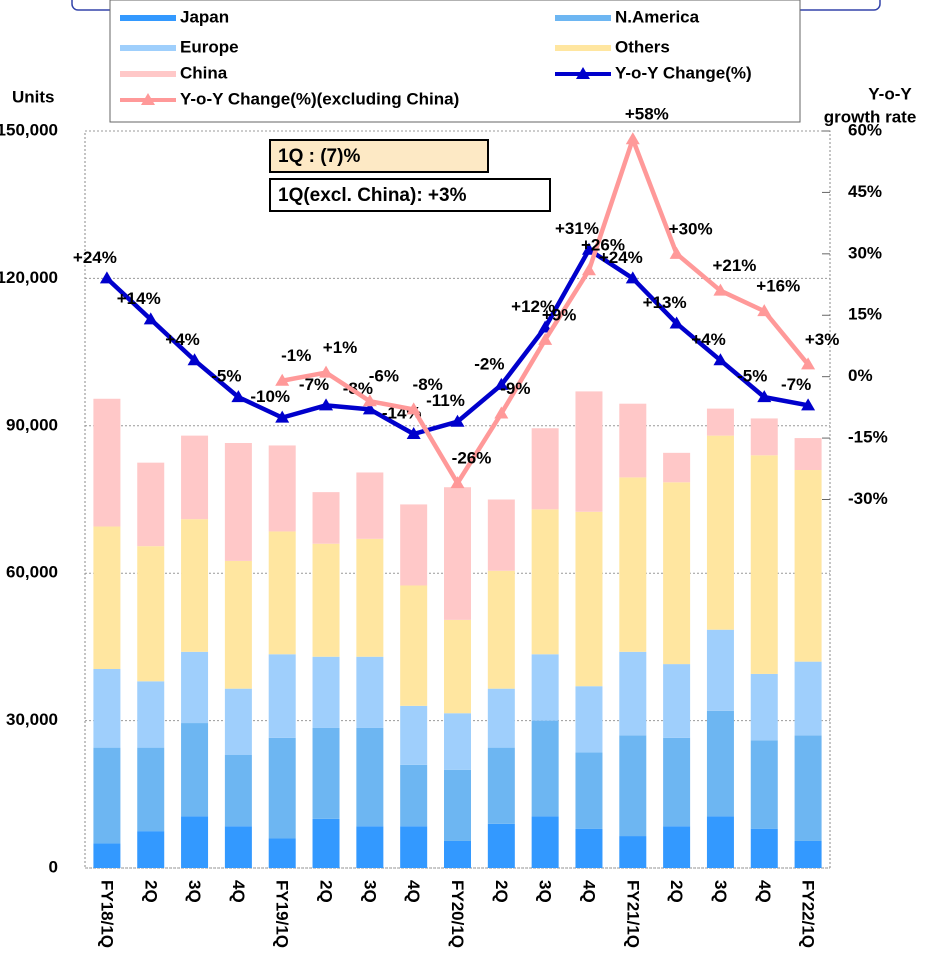  Describe the element at coordinates (647, 114) in the screenshot. I see `data-label: +58%` at that location.